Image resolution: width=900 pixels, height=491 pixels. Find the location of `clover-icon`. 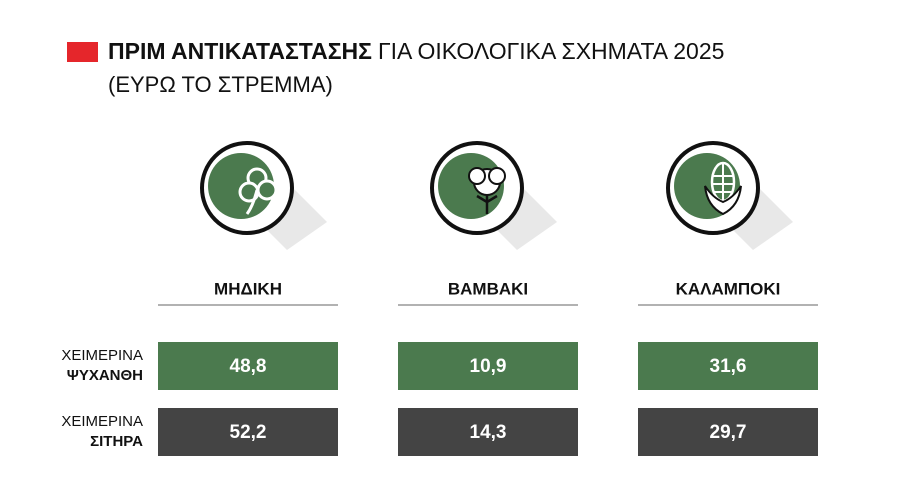

clover-icon is located at coordinates (263, 195).